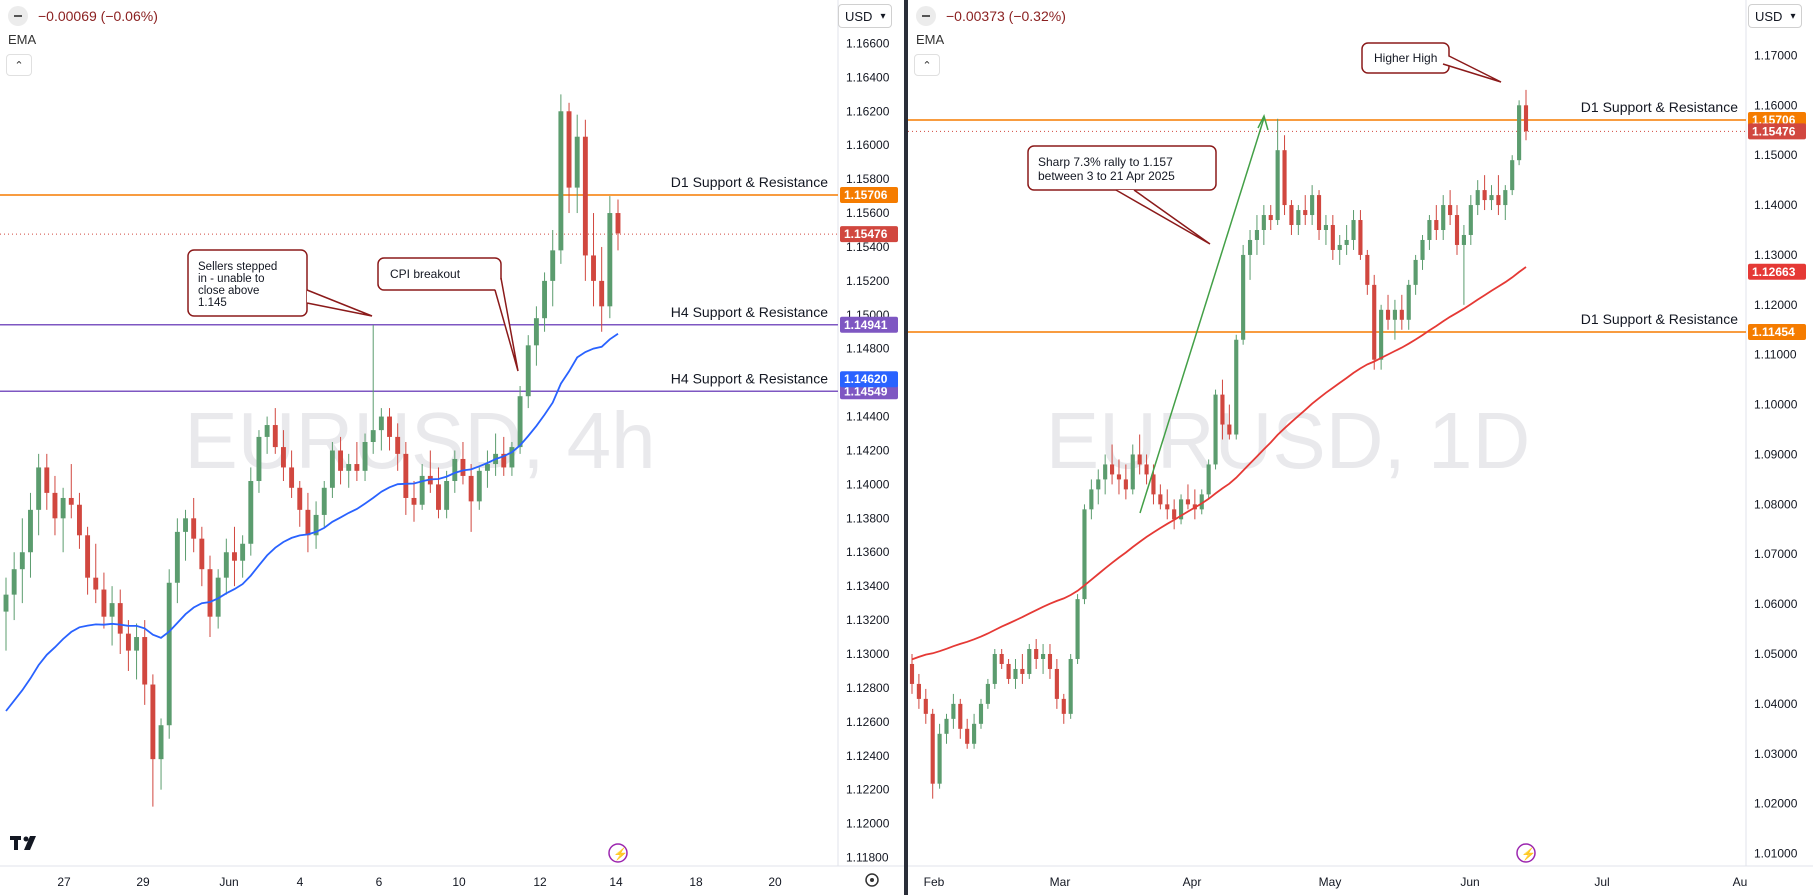 The height and width of the screenshot is (895, 1813). What do you see at coordinates (228, 291) in the screenshot?
I see `annotation-text-line: close above` at bounding box center [228, 291].